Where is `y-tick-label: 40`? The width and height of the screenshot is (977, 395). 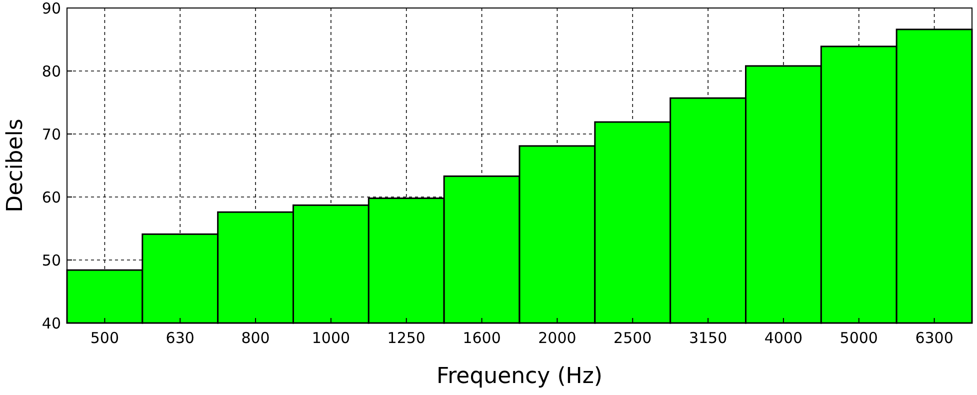
y-tick-label: 40 is located at coordinates (51, 323).